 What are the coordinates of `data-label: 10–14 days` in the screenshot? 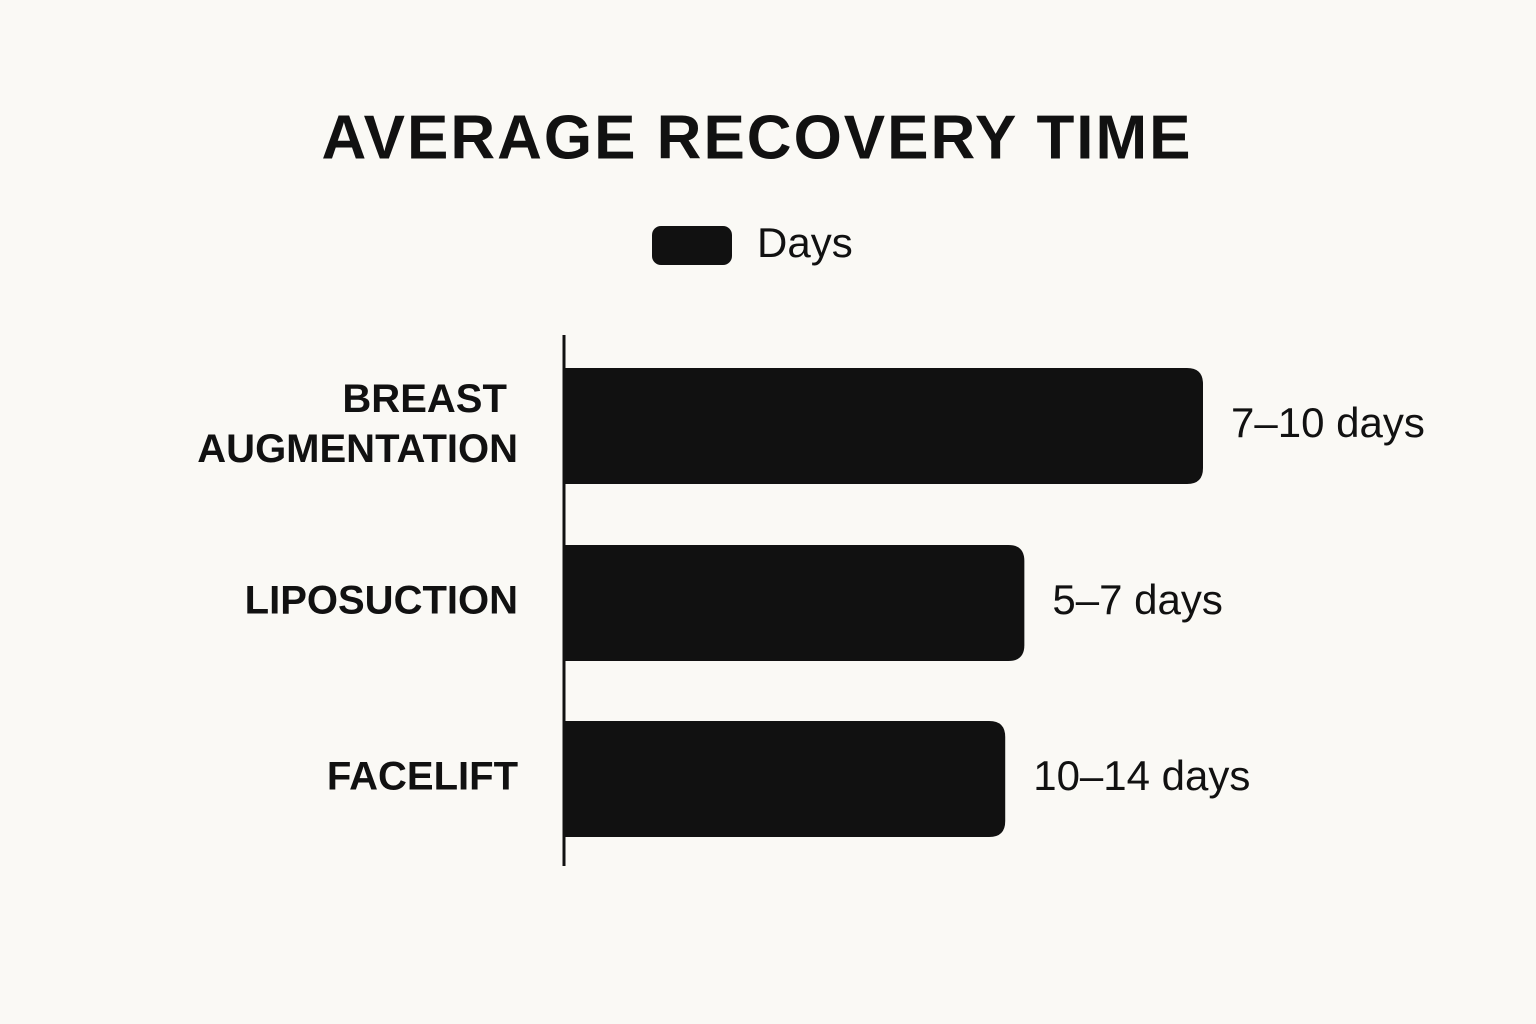 It's located at (1141, 775).